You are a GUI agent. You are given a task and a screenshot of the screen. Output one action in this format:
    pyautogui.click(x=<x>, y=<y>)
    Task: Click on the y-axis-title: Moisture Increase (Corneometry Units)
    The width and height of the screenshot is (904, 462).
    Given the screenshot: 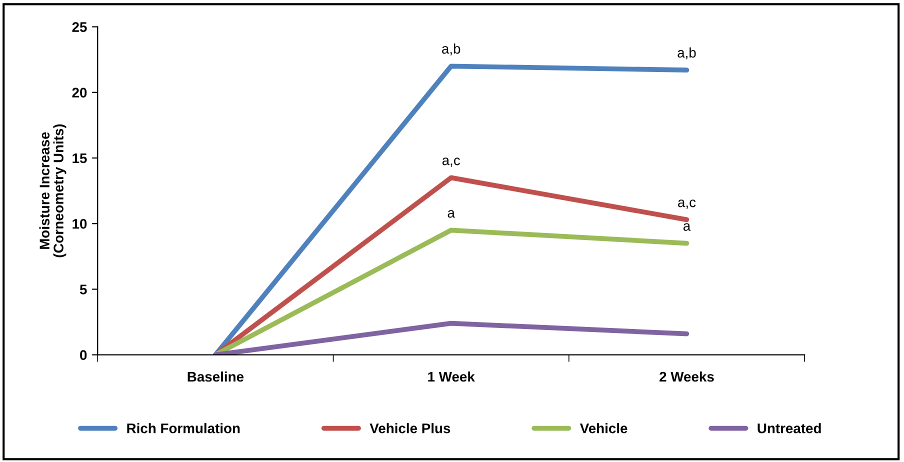 What is the action you would take?
    pyautogui.click(x=52, y=191)
    